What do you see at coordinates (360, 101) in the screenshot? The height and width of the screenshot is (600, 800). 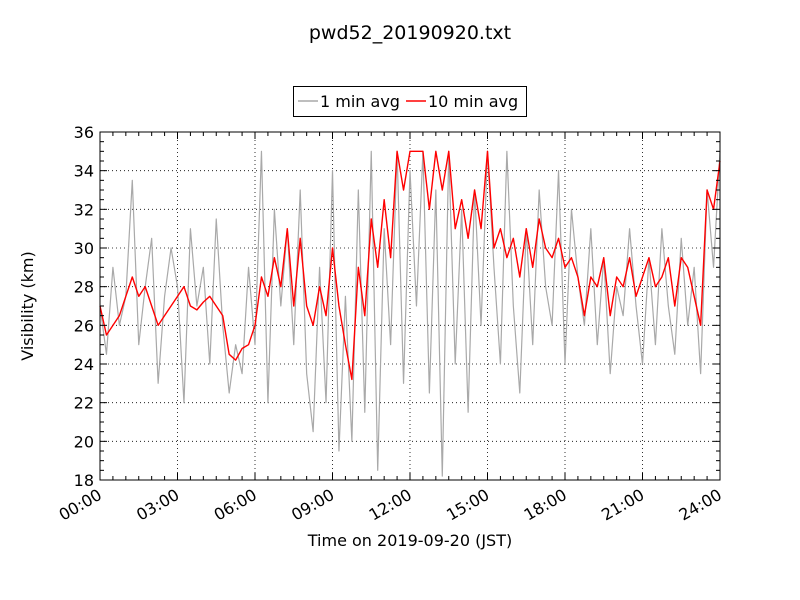 I see `legend-label-1-min-avg: 1 min avg` at bounding box center [360, 101].